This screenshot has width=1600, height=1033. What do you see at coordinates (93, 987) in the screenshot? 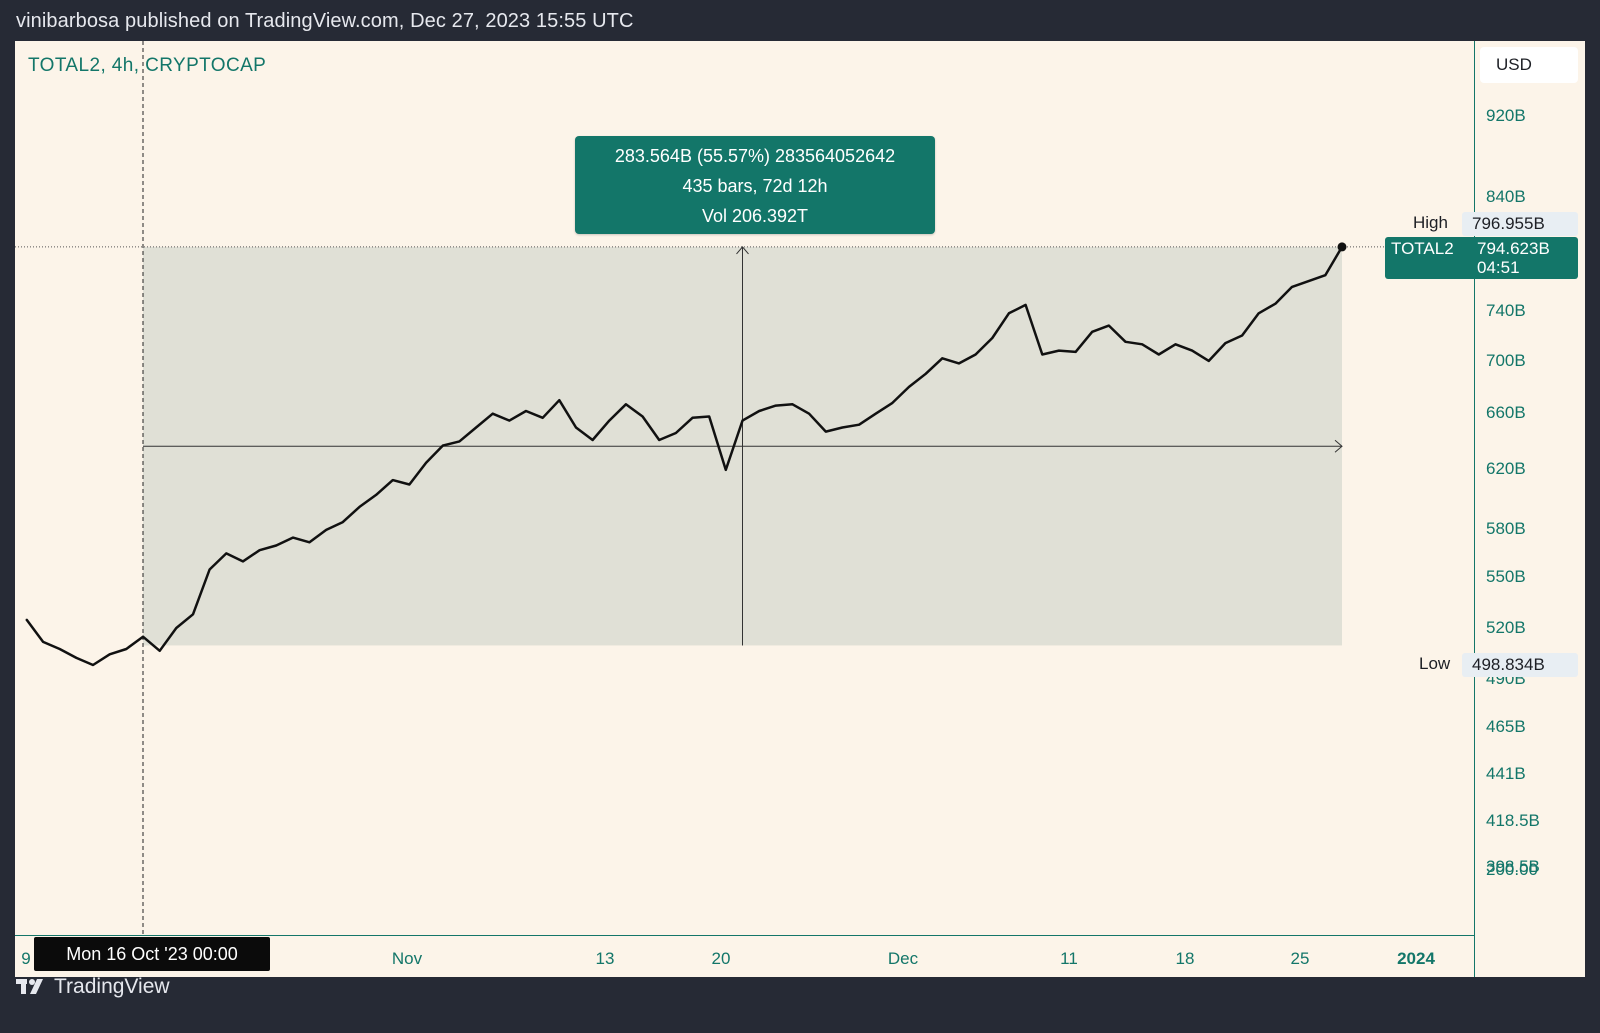
I see `footer-brand: TradingView` at bounding box center [93, 987].